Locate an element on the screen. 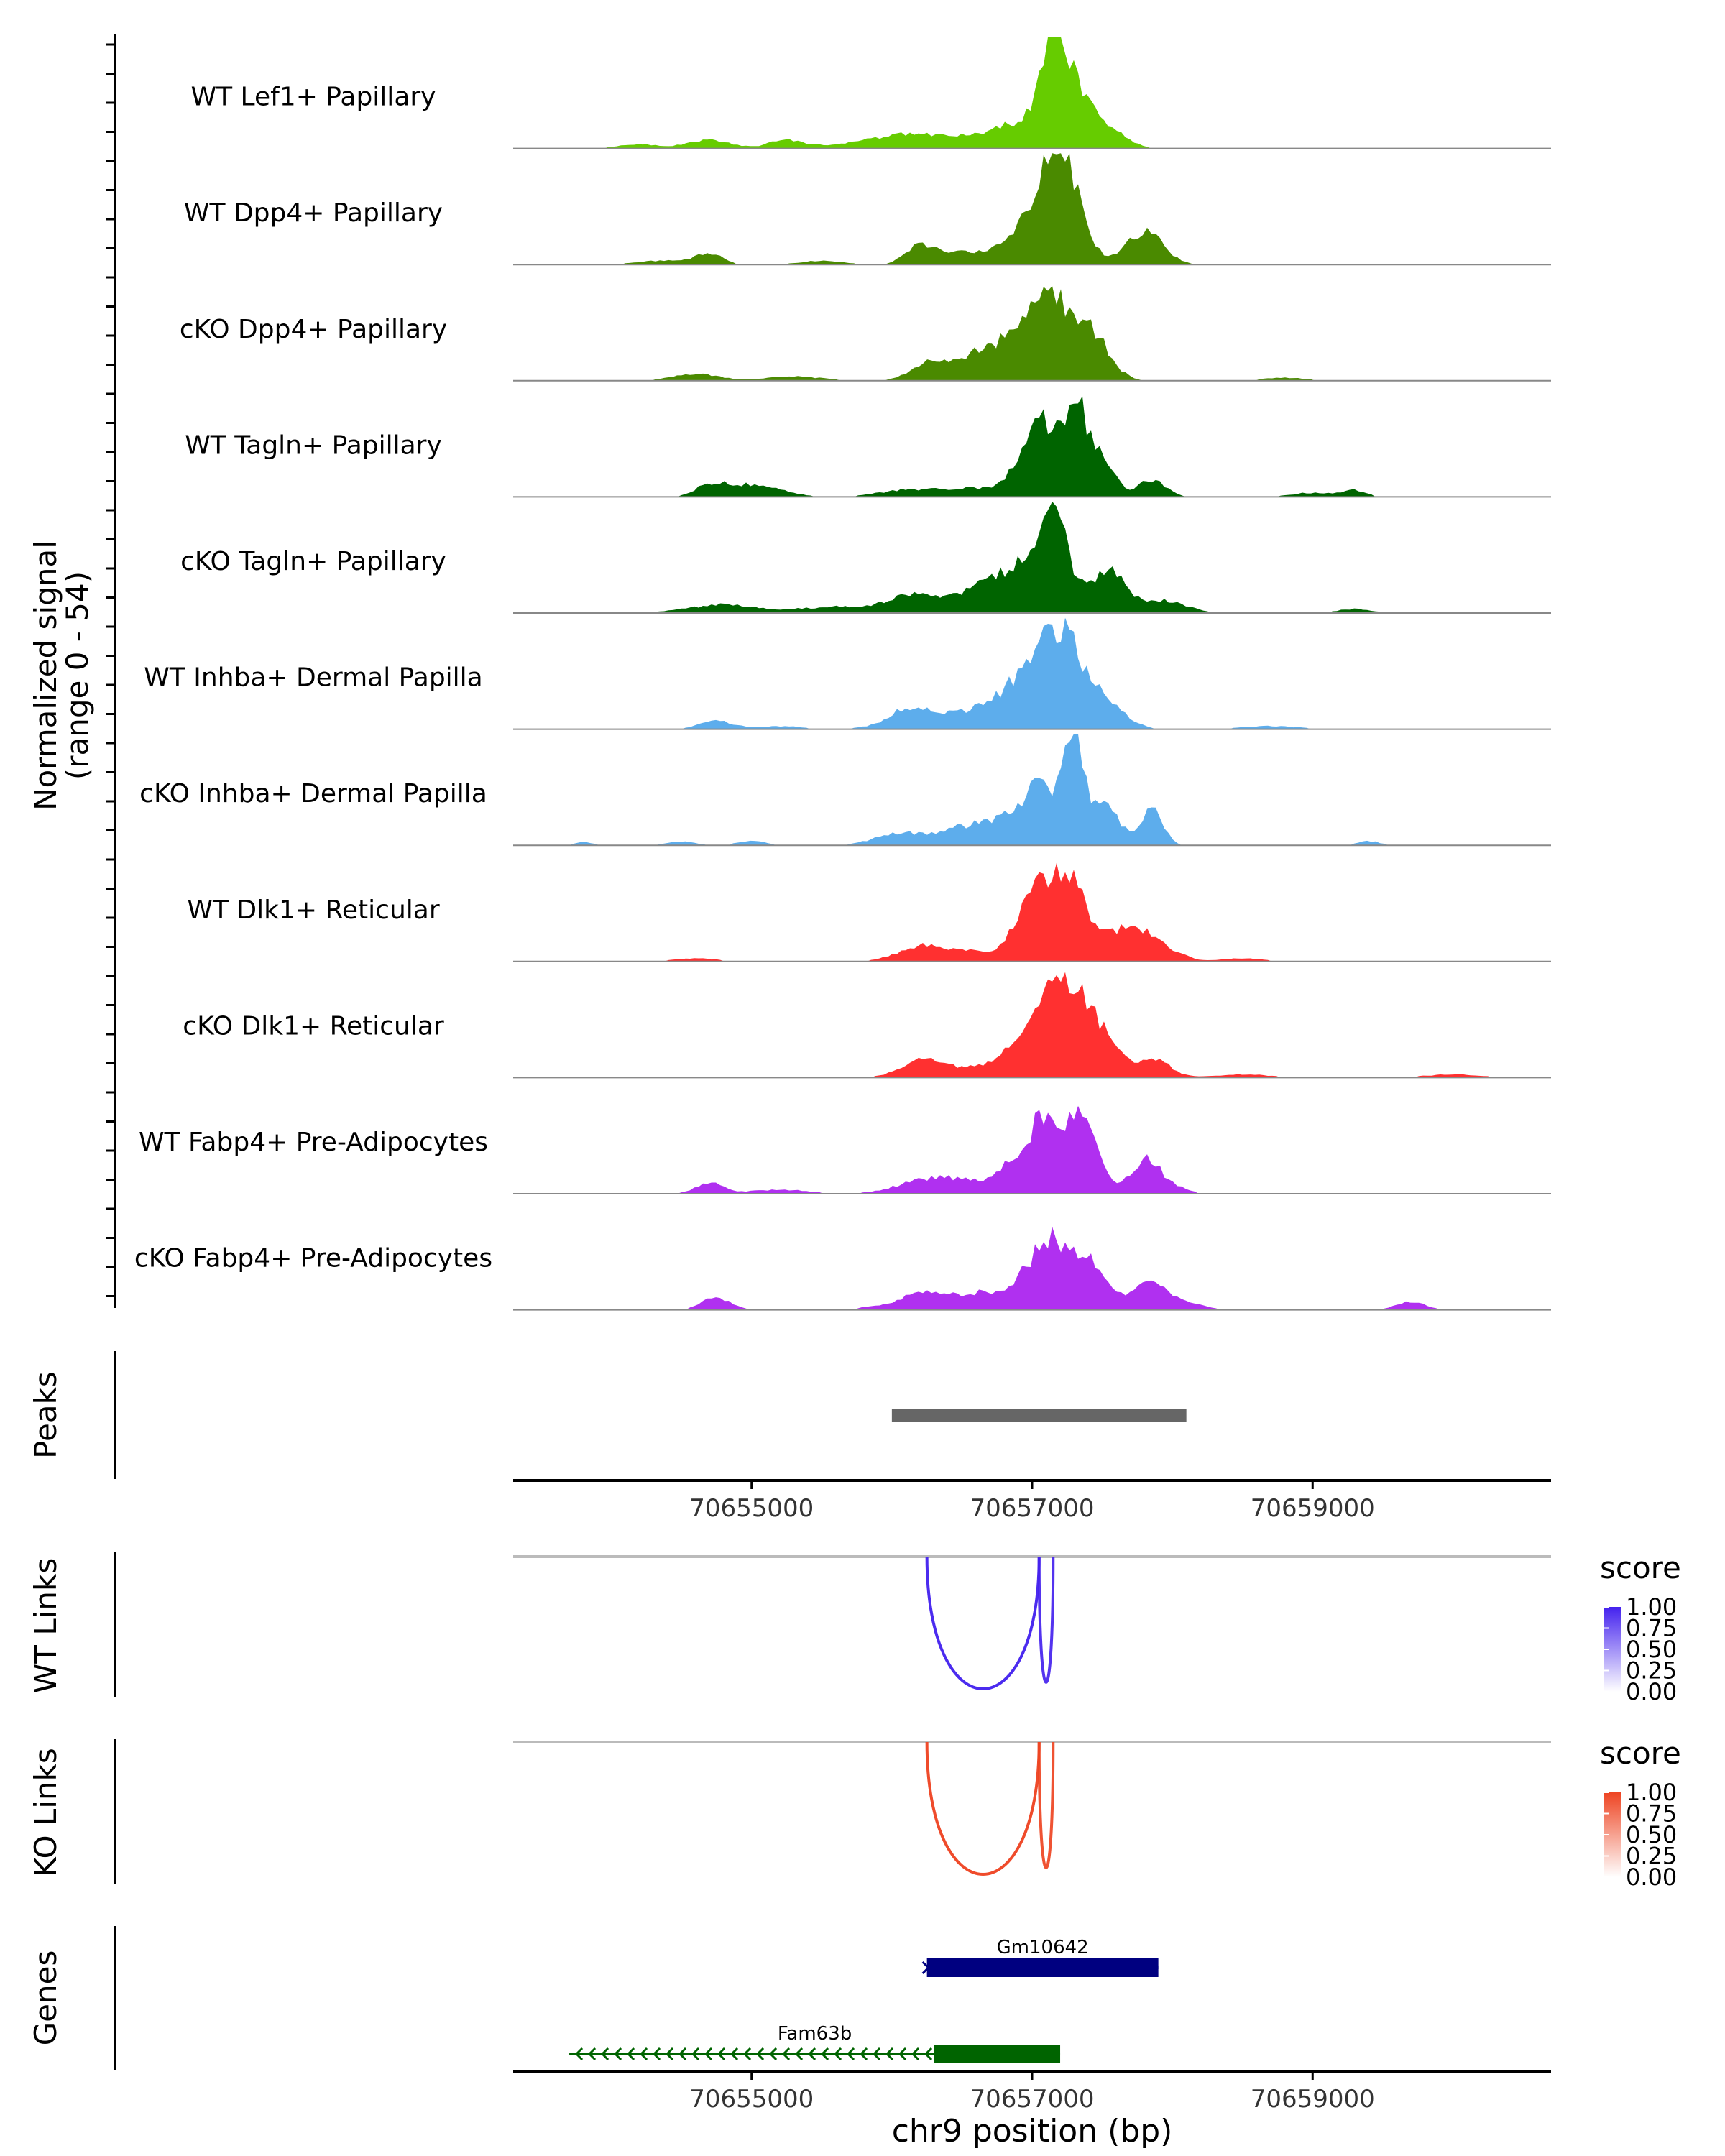 This screenshot has width=1725, height=2156. track-wt-inhba-dermal-papilla: WT Inhba+ Dermal Papilla is located at coordinates (847, 673).